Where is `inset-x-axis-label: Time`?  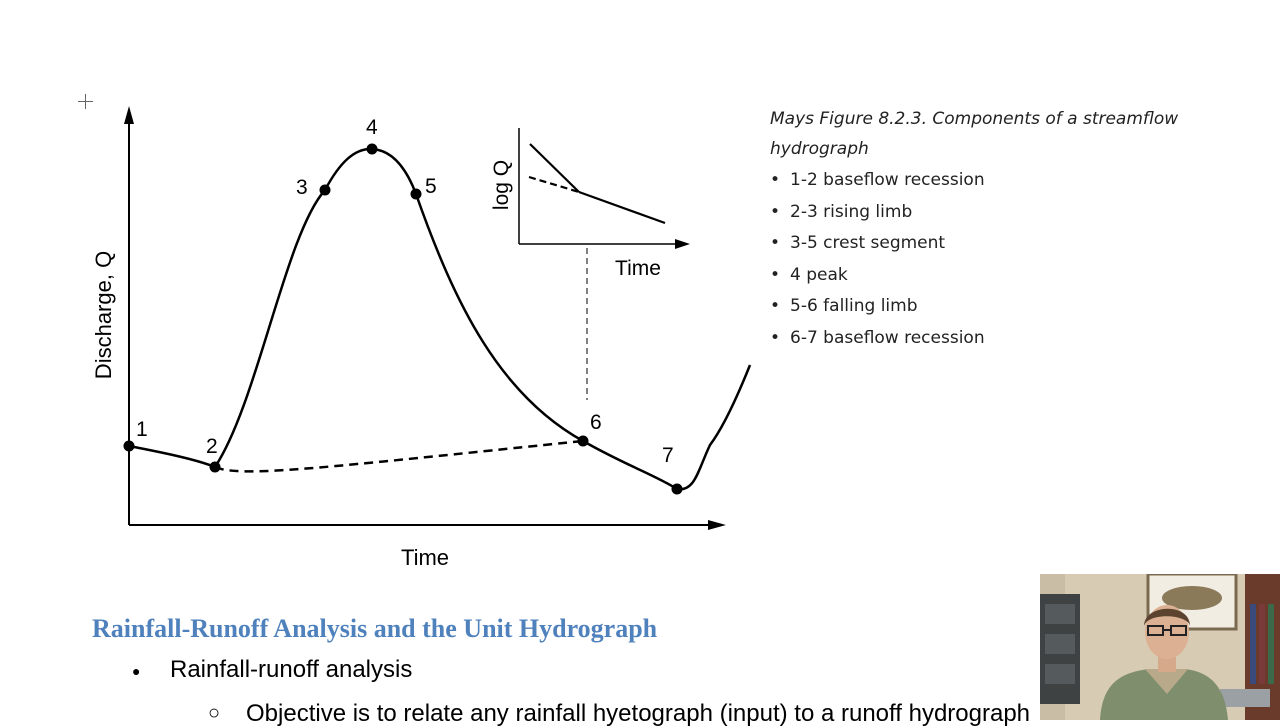 inset-x-axis-label: Time is located at coordinates (638, 268).